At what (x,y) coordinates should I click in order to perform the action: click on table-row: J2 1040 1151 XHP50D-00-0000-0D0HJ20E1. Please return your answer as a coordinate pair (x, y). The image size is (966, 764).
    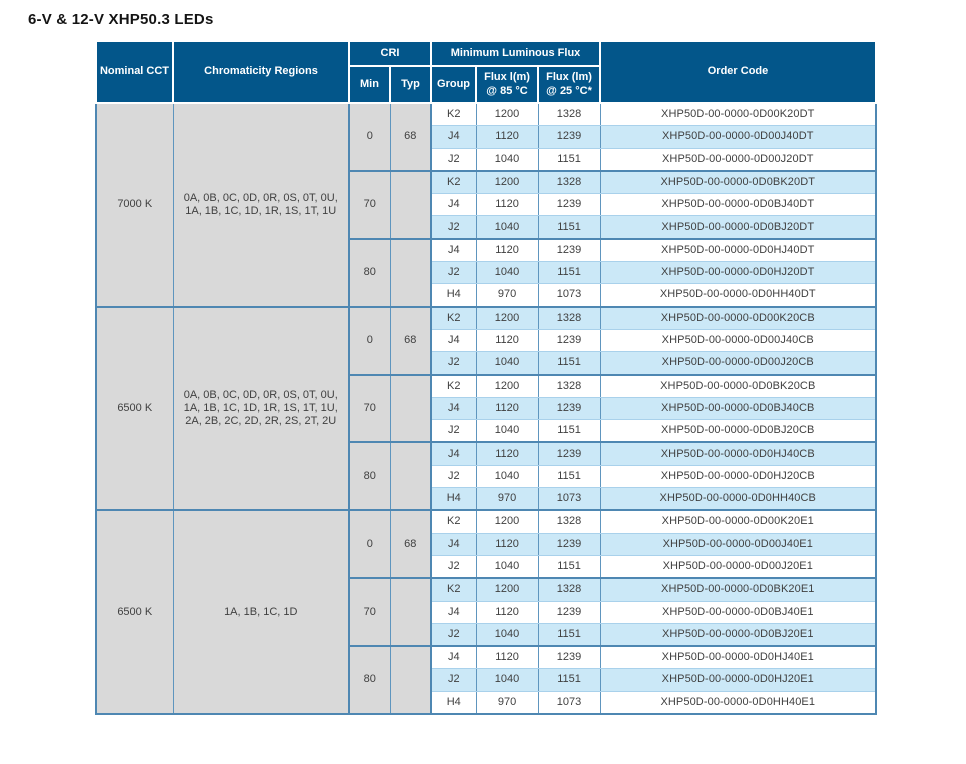
    Looking at the image, I should click on (486, 680).